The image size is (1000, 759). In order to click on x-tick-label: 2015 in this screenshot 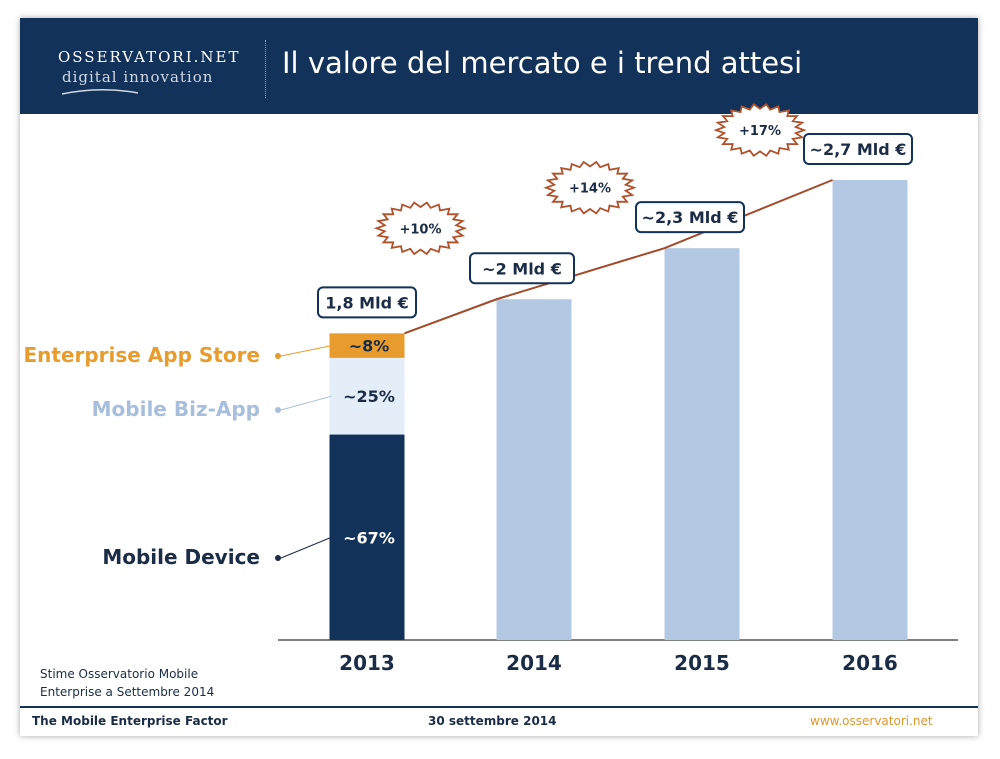, I will do `click(702, 663)`.